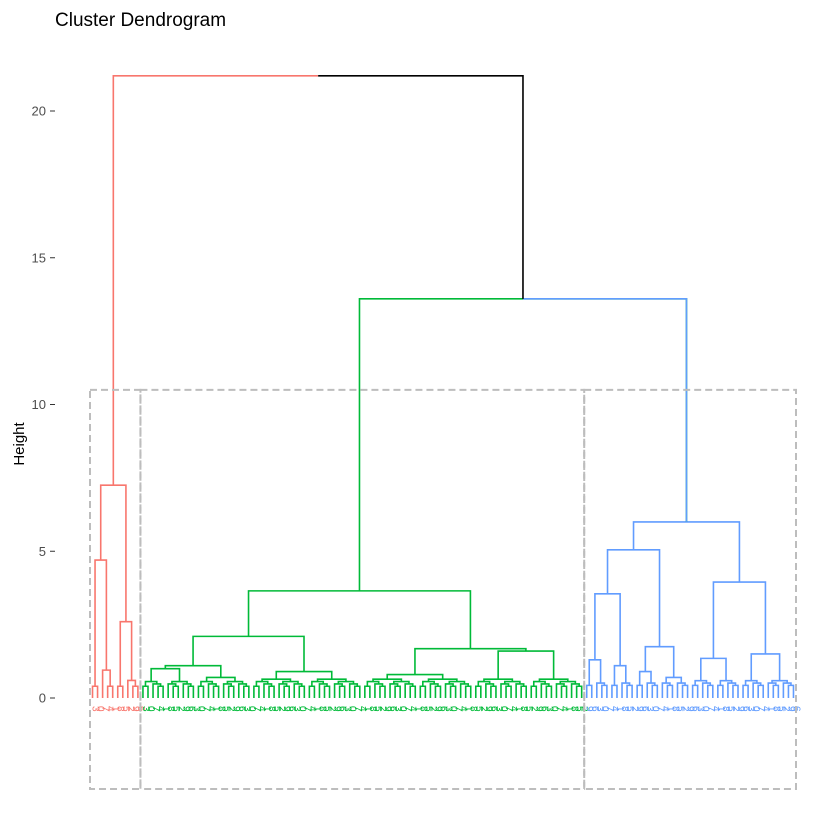 The image size is (840, 840). Describe the element at coordinates (39, 257) in the screenshot. I see `y-tick-label: 15` at that location.